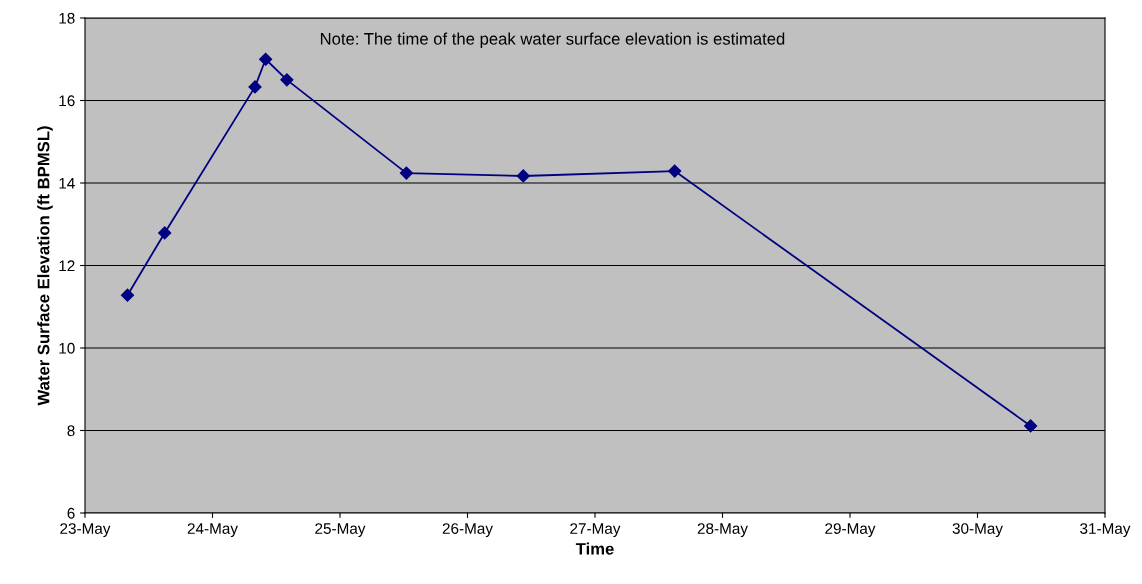 This screenshot has width=1142, height=584. What do you see at coordinates (67, 348) in the screenshot?
I see `y-tick-label: 10` at bounding box center [67, 348].